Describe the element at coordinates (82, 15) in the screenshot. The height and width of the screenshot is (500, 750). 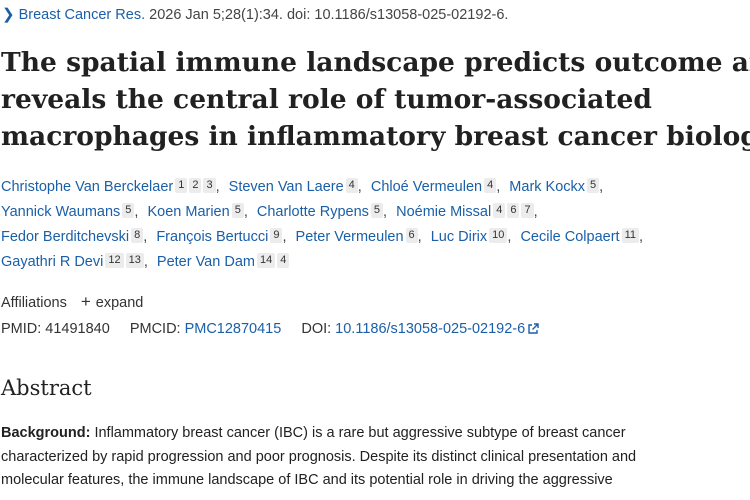
I see `journal-link: Breast Cancer Res.` at that location.